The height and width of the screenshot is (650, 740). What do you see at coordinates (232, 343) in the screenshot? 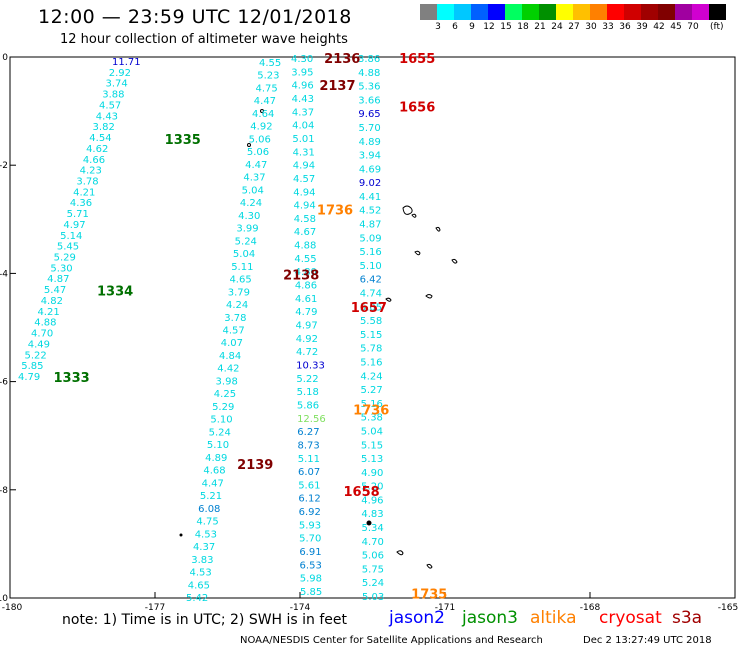
I see `swh-value: 4.07` at bounding box center [232, 343].